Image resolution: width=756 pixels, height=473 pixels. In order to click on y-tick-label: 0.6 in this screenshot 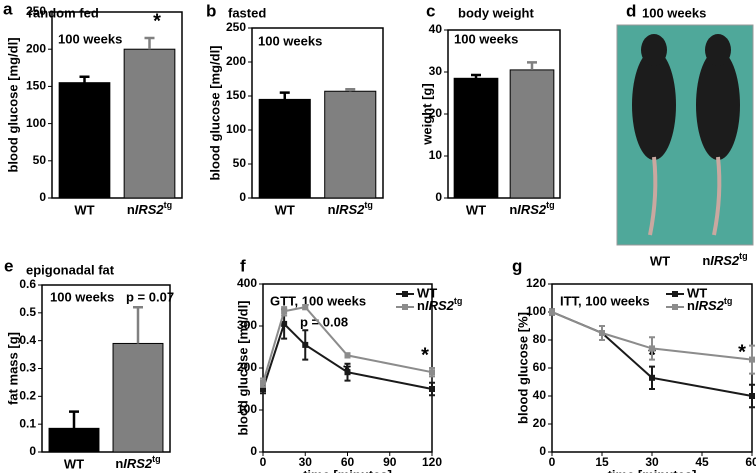, I will do `click(27, 284)`.